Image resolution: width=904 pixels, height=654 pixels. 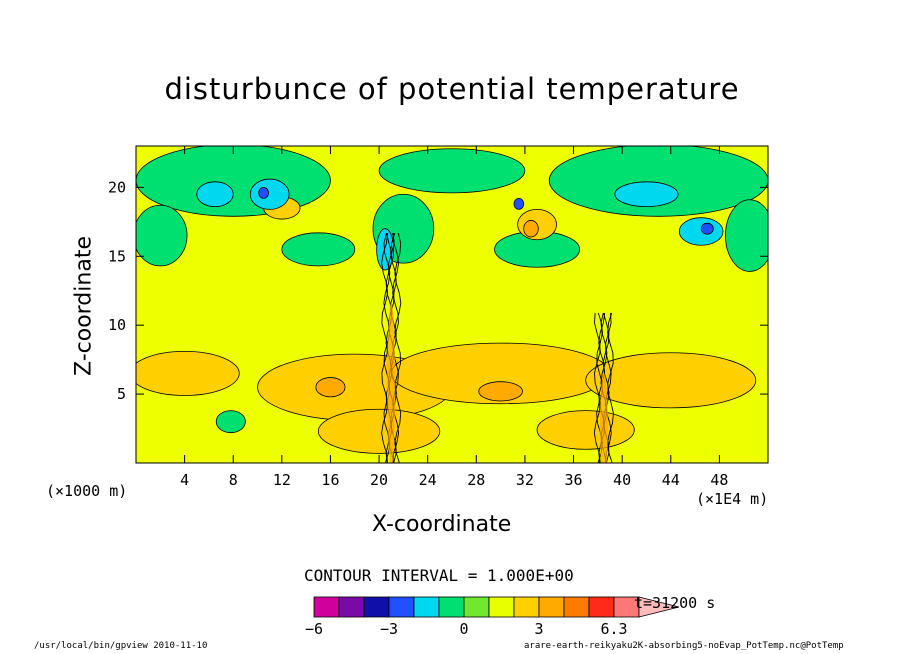 I want to click on colorbar-tick-label: 0, so click(x=463, y=629).